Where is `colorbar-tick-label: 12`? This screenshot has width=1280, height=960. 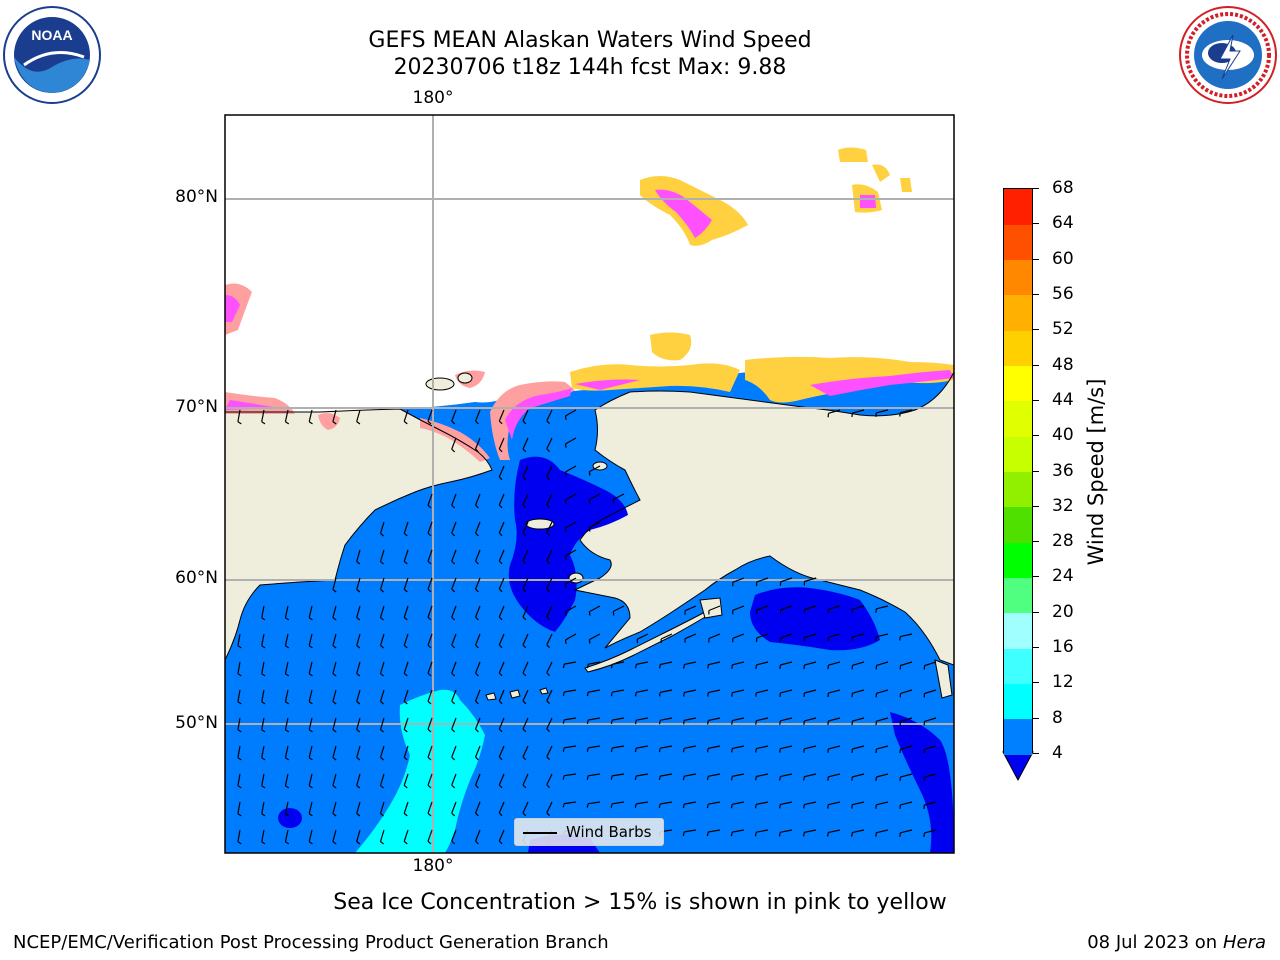 colorbar-tick-label: 12 is located at coordinates (1063, 682).